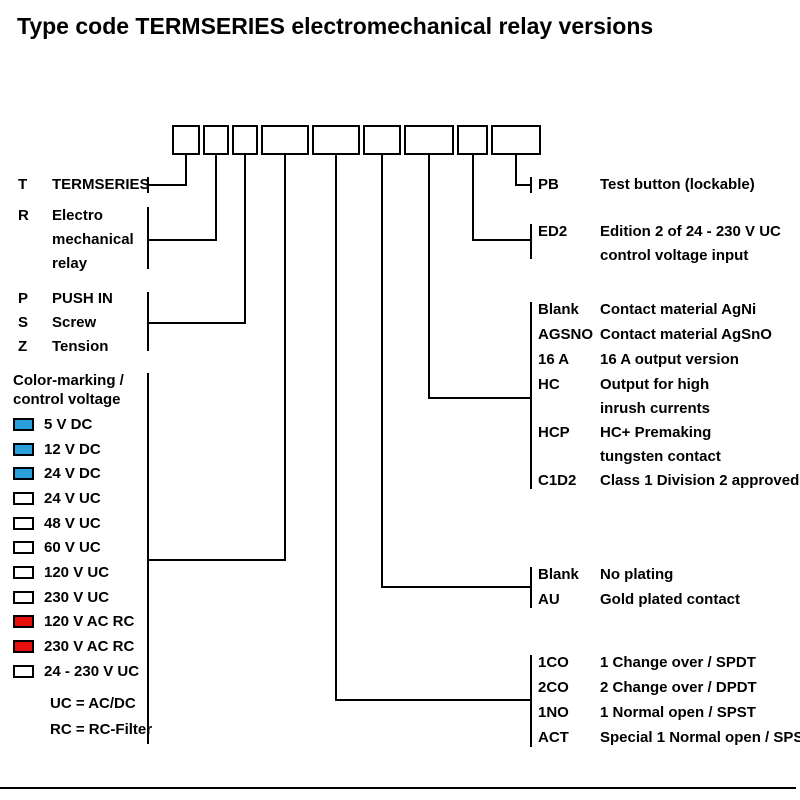 This screenshot has width=800, height=800. What do you see at coordinates (637, 574) in the screenshot?
I see `desc-plating-blank: No plating` at bounding box center [637, 574].